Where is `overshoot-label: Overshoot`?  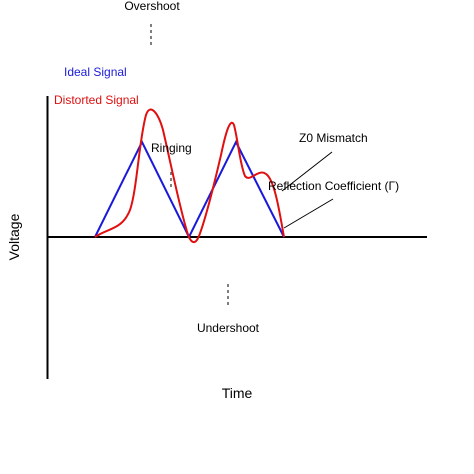 overshoot-label: Overshoot is located at coordinates (152, 6).